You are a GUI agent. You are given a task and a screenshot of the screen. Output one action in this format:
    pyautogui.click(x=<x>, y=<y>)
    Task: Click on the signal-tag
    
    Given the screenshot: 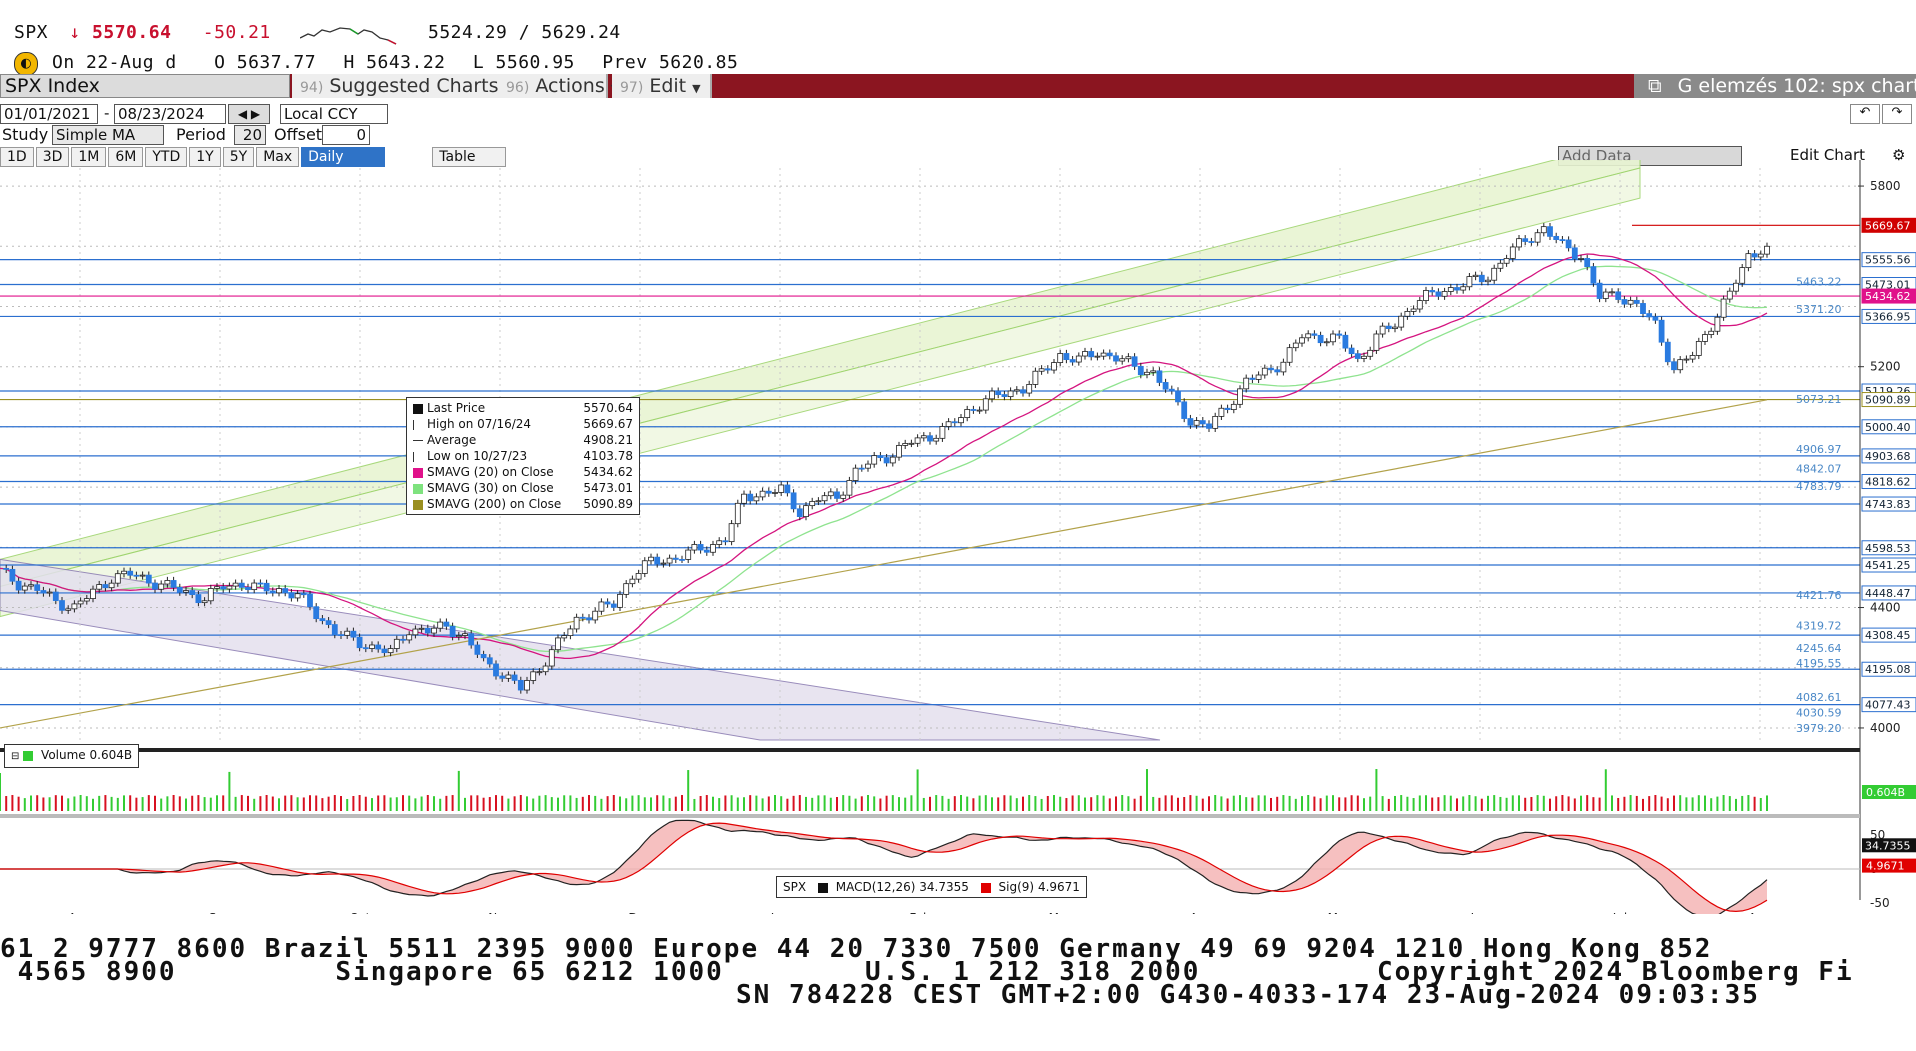 What is the action you would take?
    pyautogui.click(x=1889, y=865)
    